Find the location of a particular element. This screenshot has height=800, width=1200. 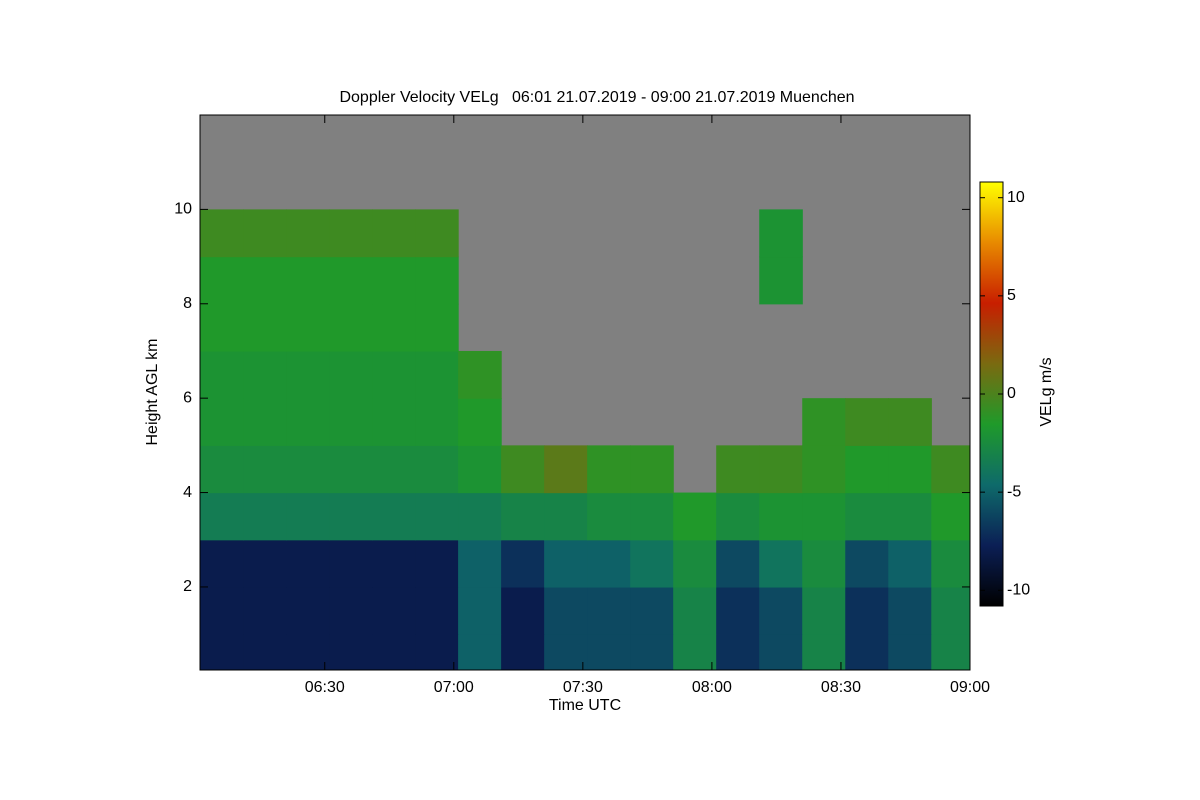

x-tick-label: 08:00 is located at coordinates (712, 687).